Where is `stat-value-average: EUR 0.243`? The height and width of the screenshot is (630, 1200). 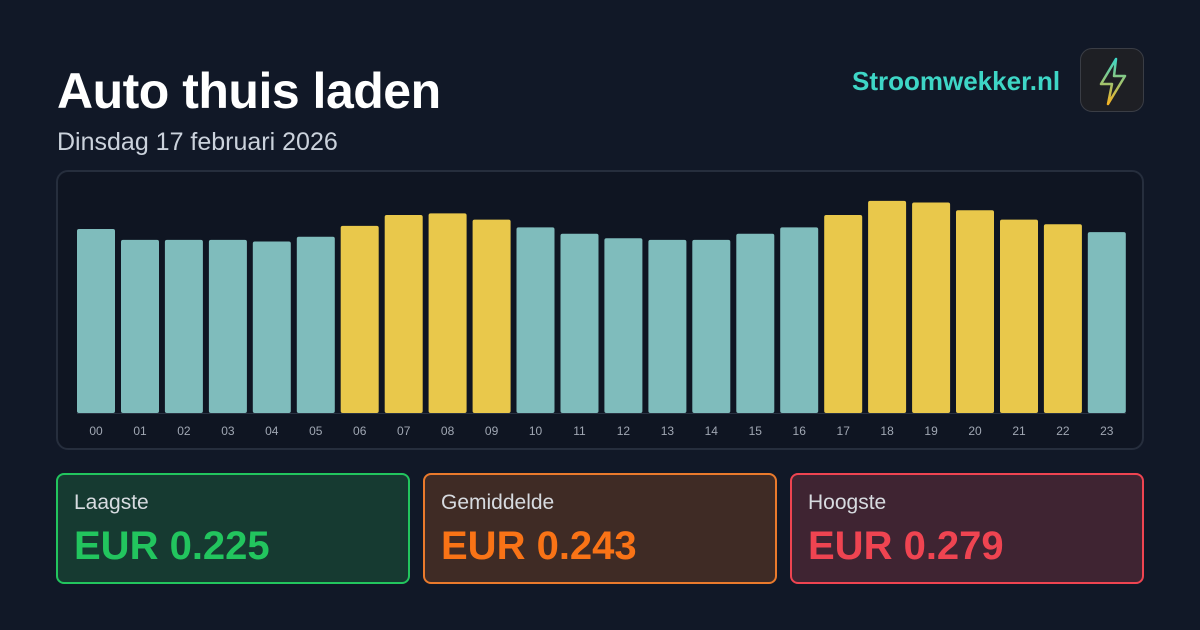 stat-value-average: EUR 0.243 is located at coordinates (539, 546).